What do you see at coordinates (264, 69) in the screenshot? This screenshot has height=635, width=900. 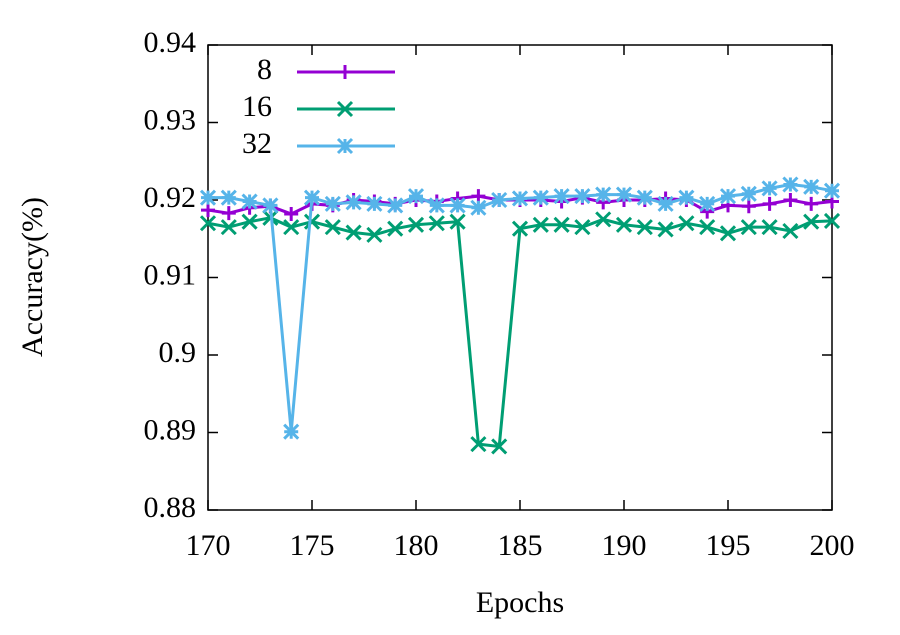 I see `legend-label: 8` at bounding box center [264, 69].